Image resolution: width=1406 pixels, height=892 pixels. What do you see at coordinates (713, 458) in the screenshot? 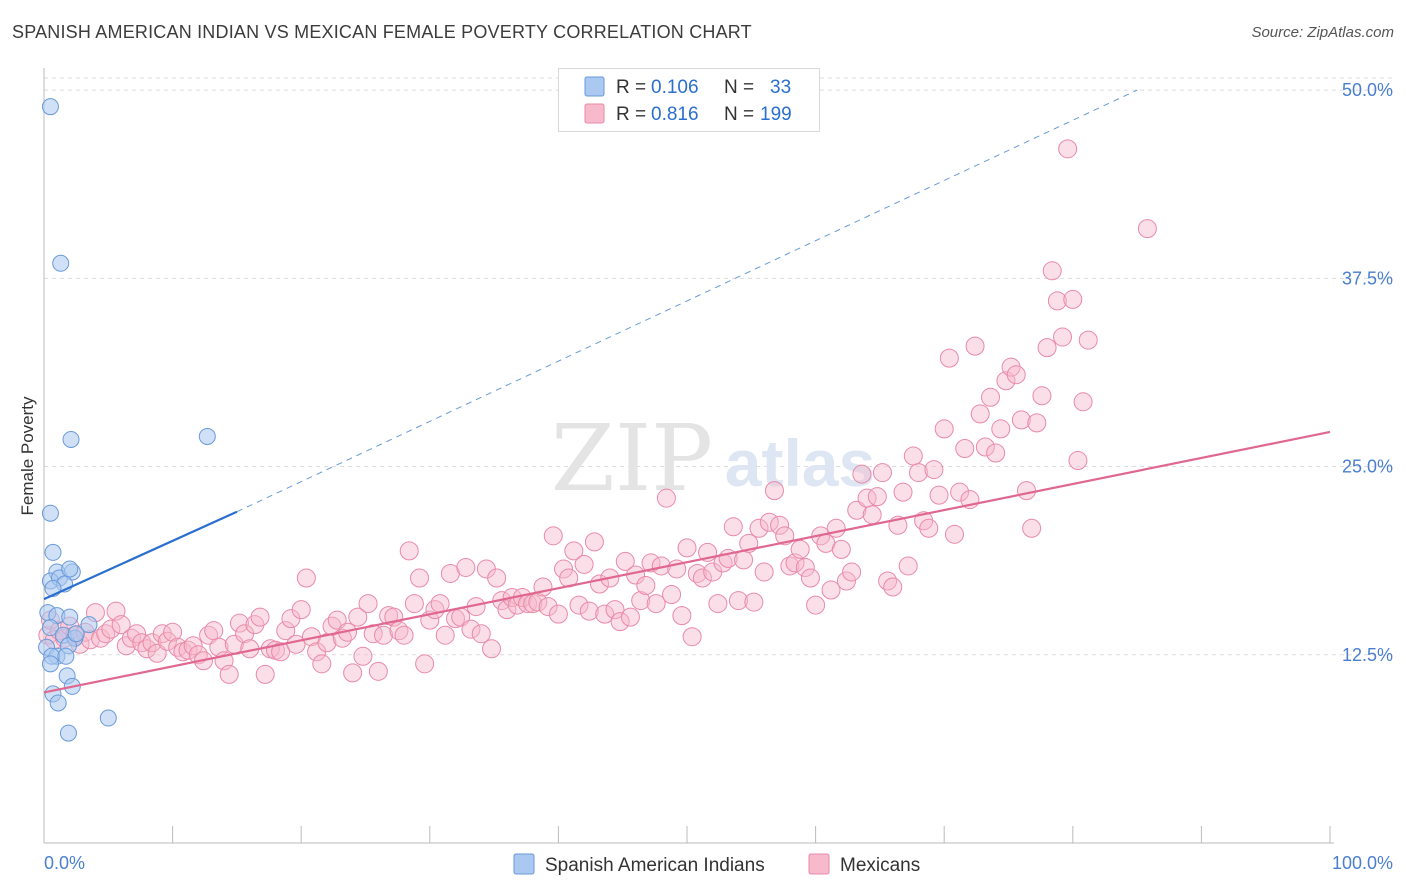
I see `watermark: ZIP atlas` at bounding box center [713, 458].